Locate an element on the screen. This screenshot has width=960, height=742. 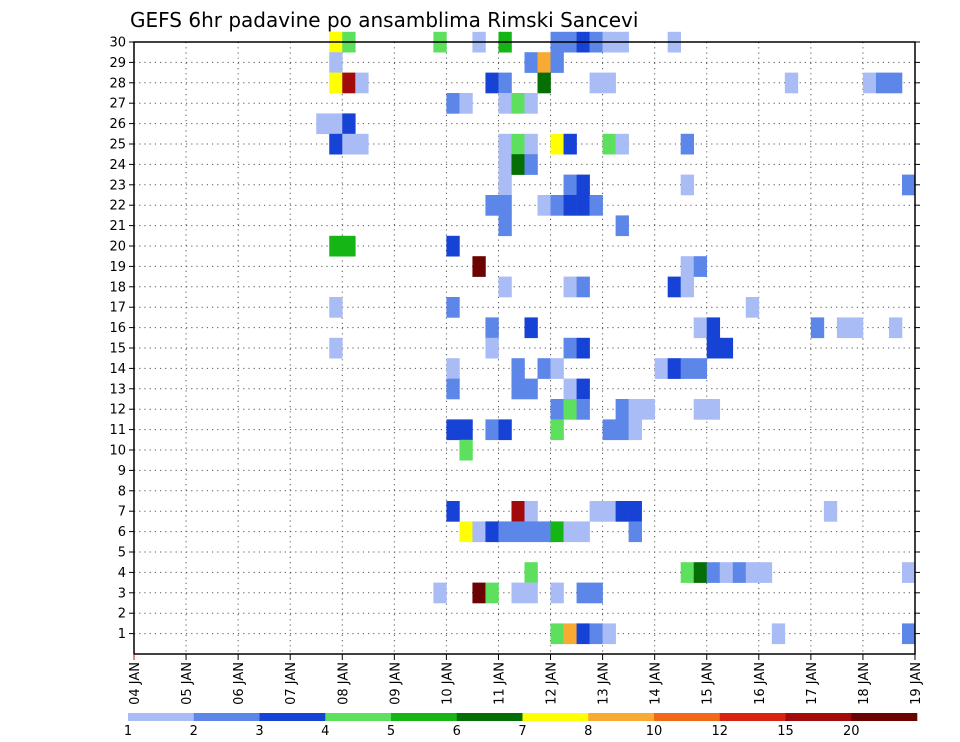
x-tick-label: 15 JAN is located at coordinates (708, 683).